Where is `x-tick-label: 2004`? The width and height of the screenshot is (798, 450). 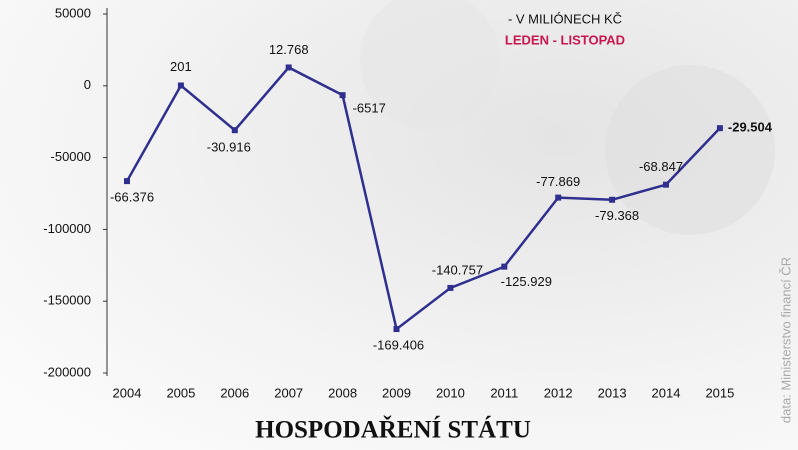
x-tick-label: 2004 is located at coordinates (127, 392).